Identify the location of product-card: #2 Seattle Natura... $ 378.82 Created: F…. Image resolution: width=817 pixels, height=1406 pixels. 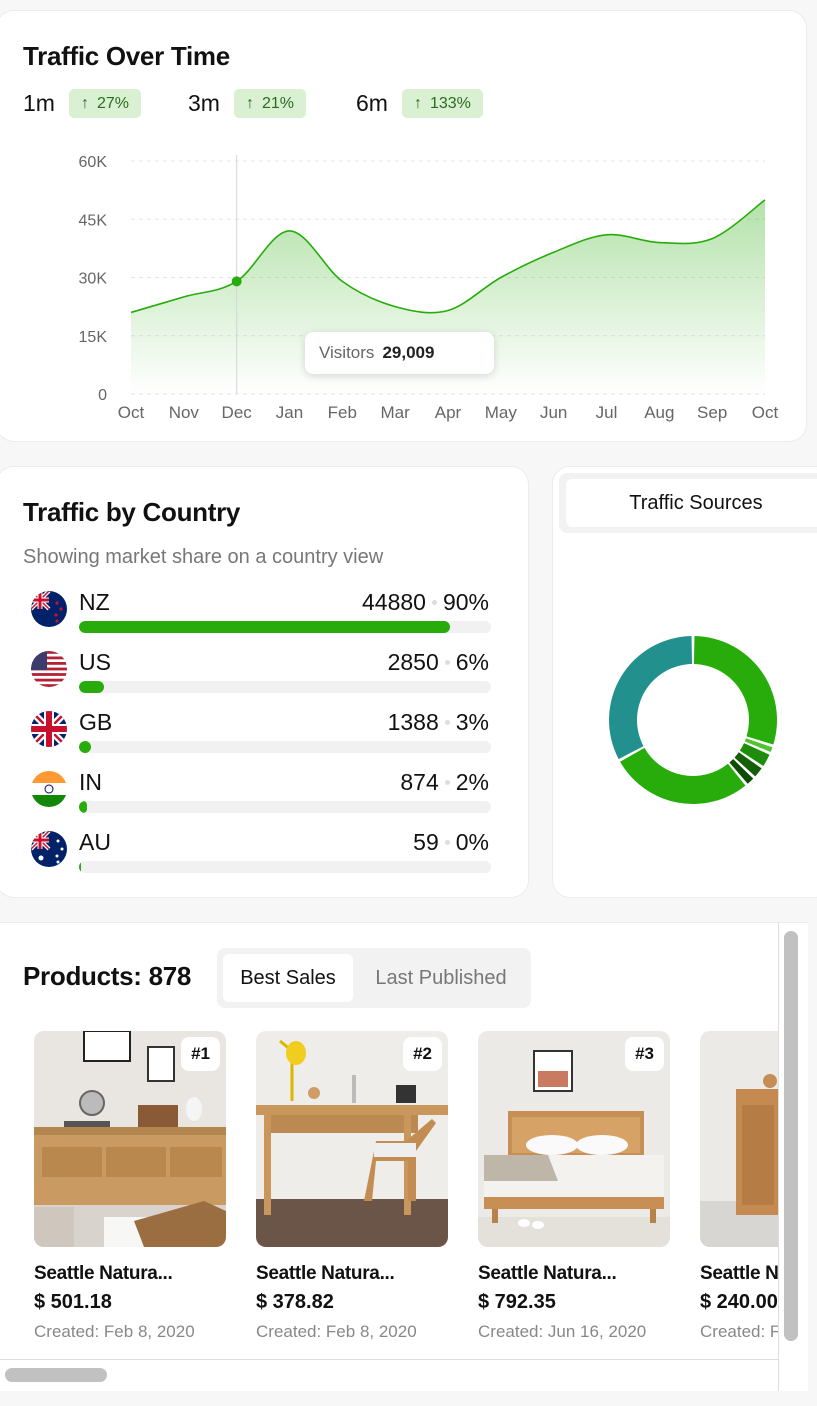
(352, 1186).